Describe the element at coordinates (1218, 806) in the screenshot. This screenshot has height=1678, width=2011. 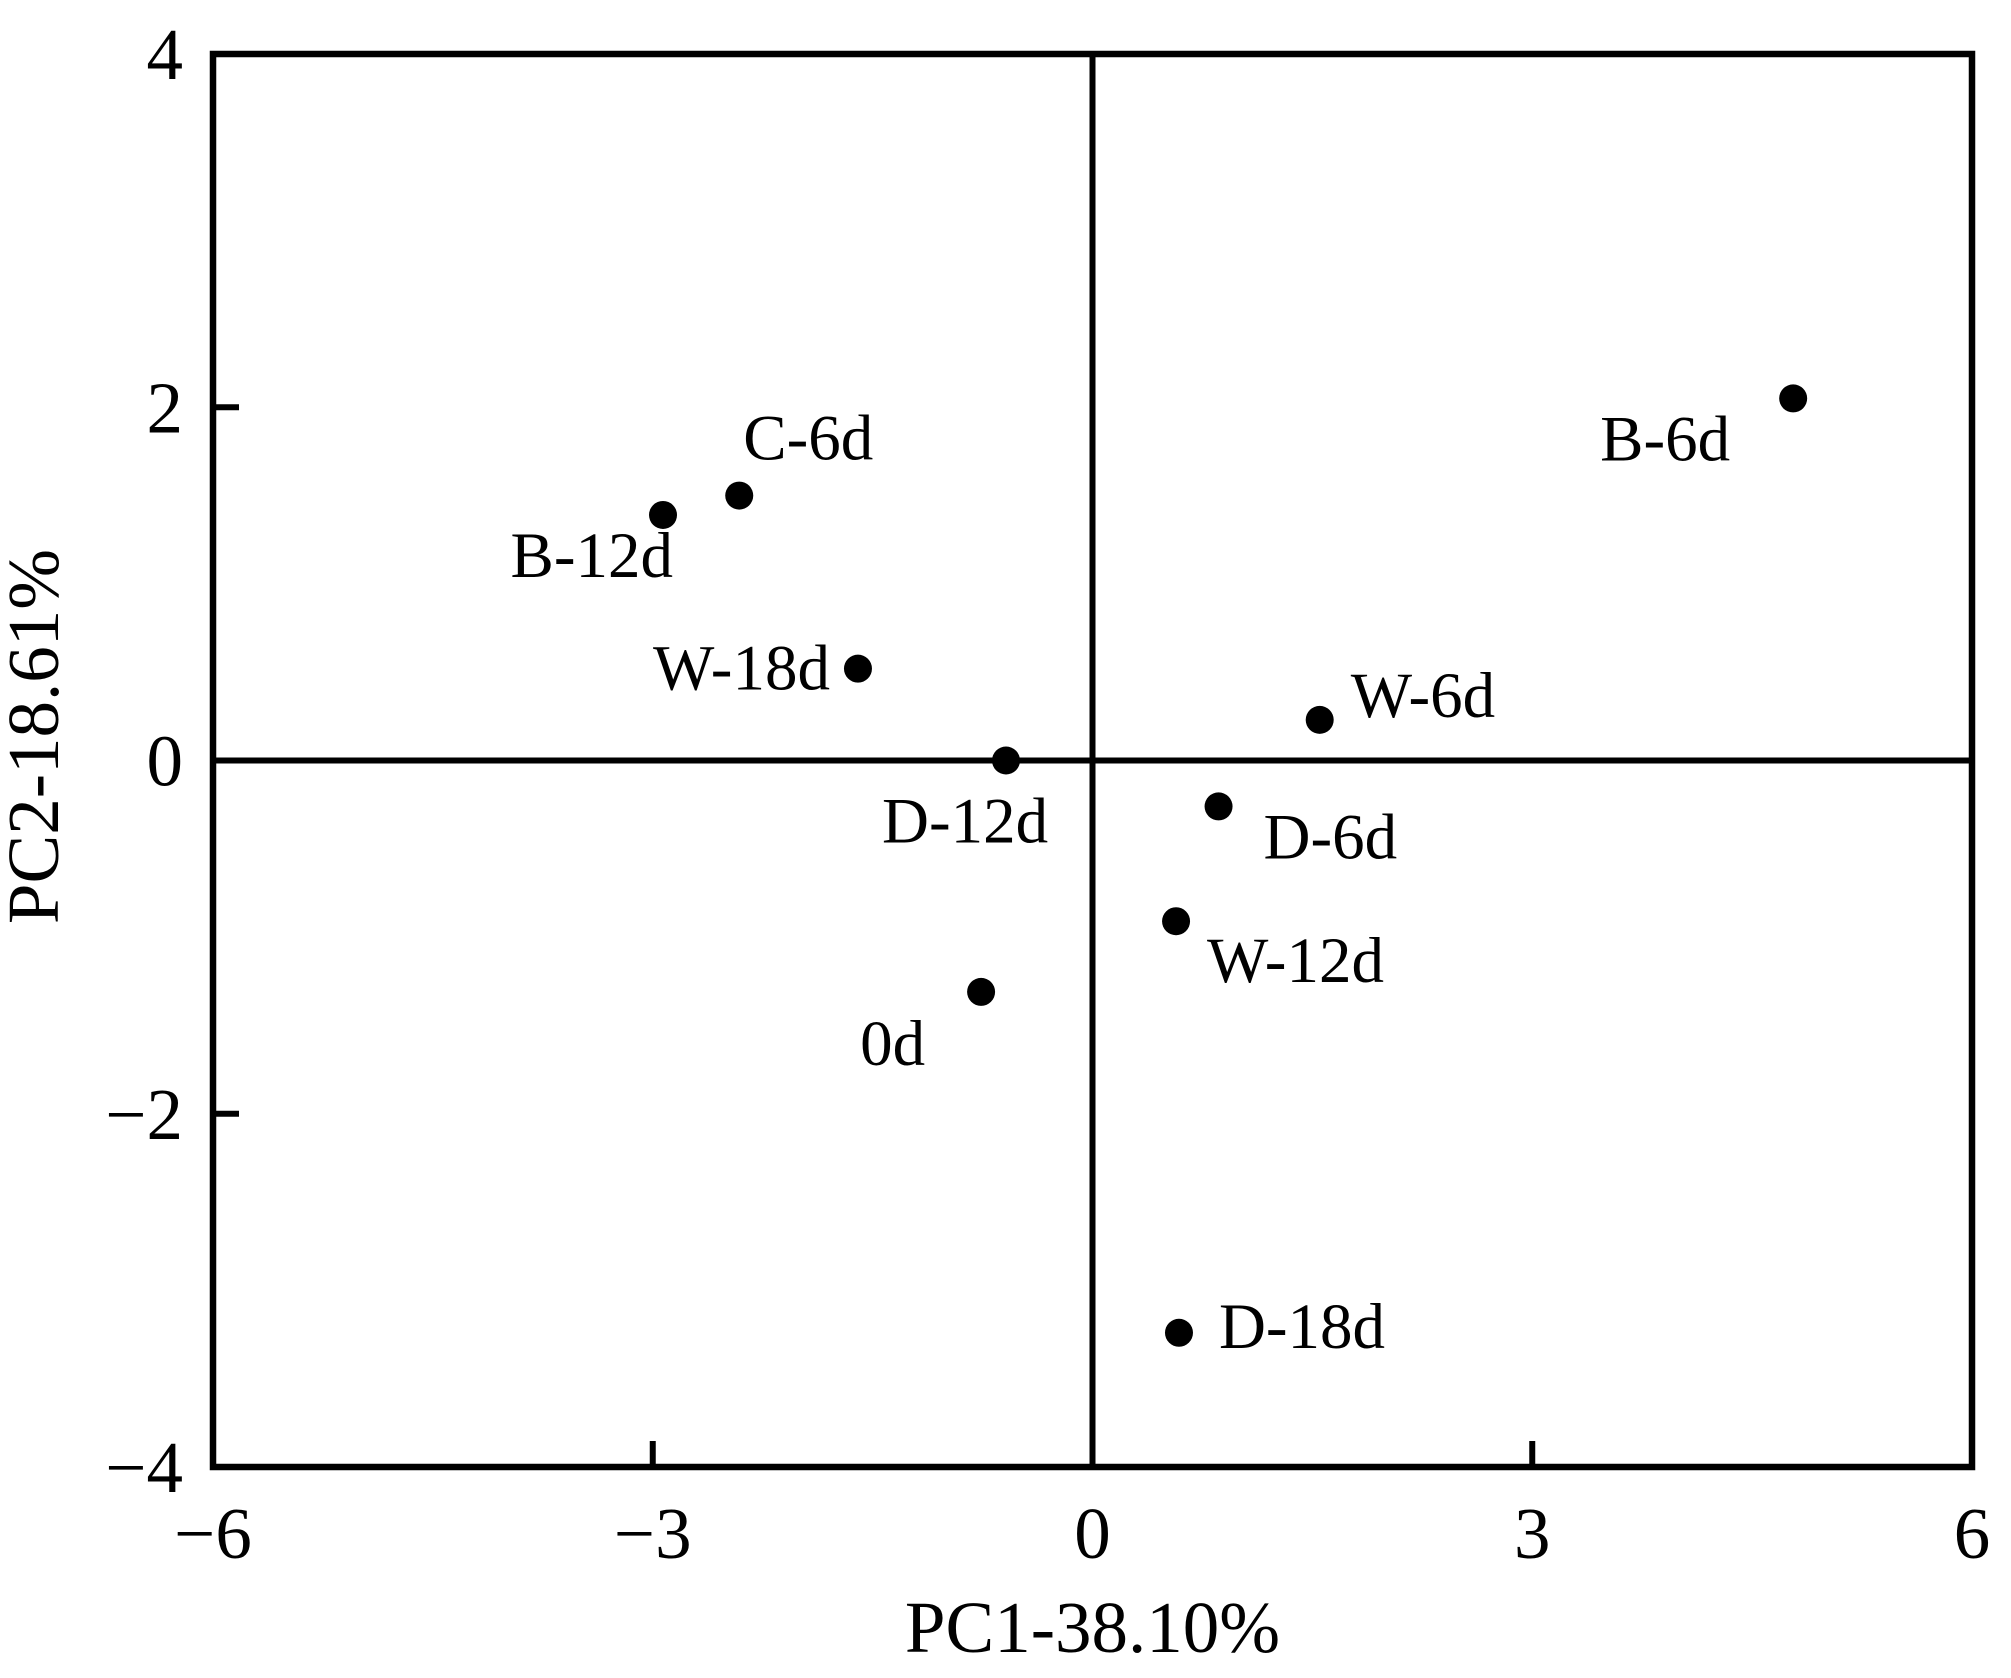
I see `data-point-d-6d` at that location.